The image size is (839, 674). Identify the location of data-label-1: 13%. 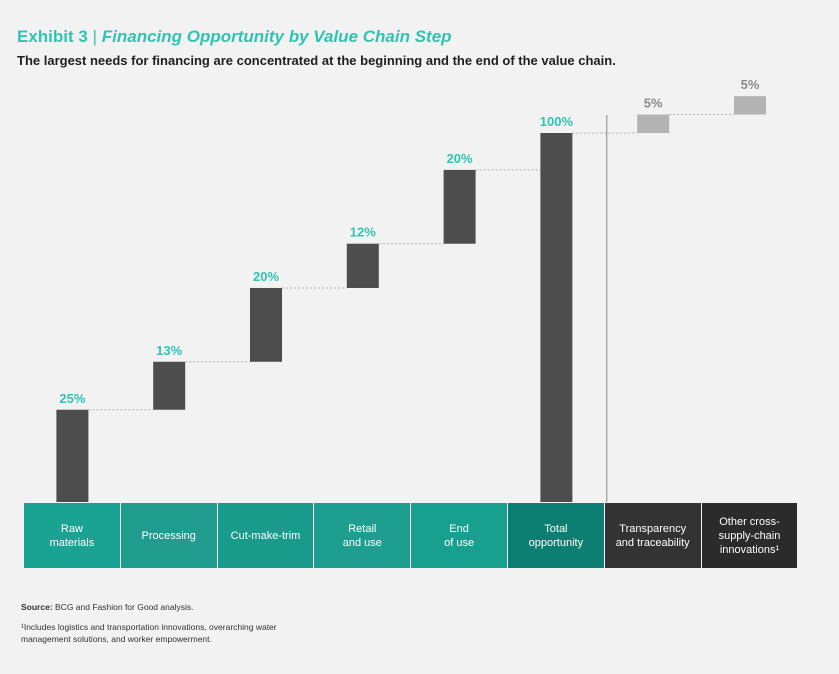
(169, 350).